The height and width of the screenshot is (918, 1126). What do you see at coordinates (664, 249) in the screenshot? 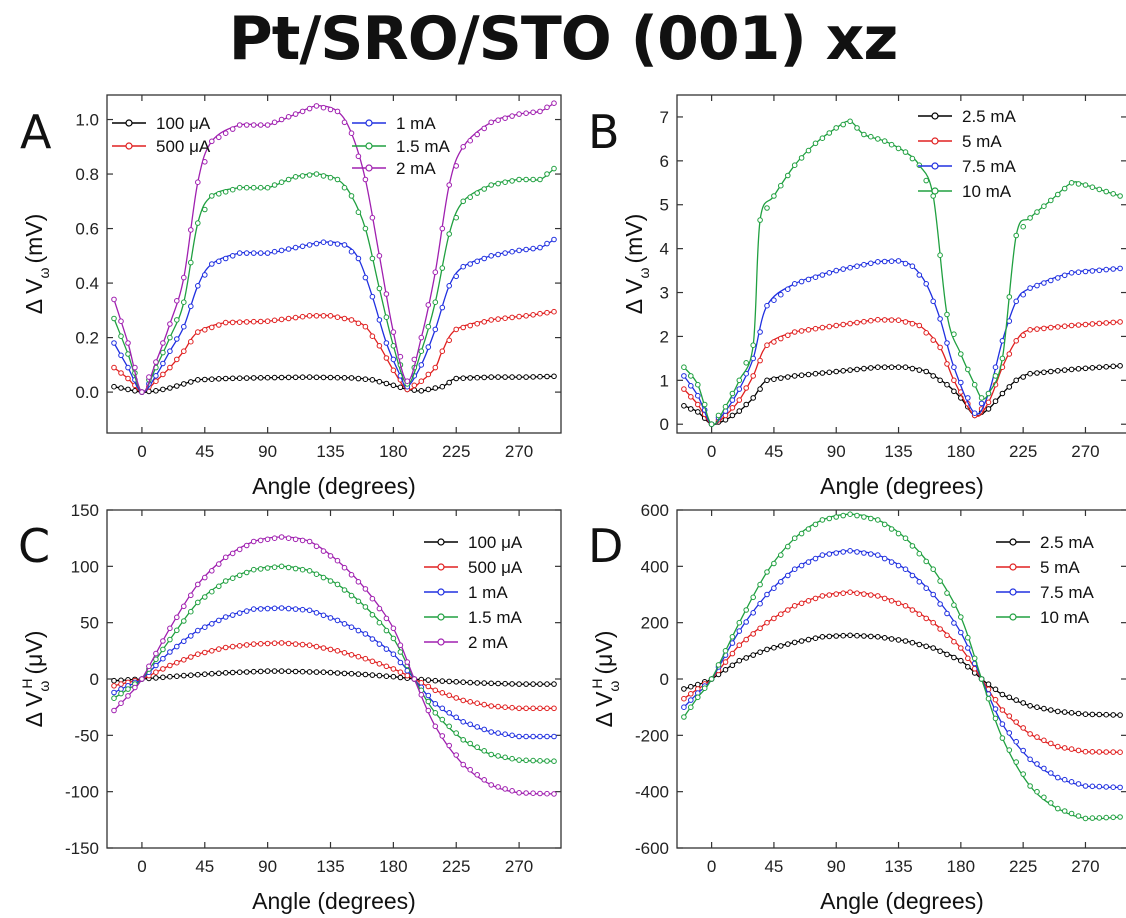
I see `y-tick-label: 4` at bounding box center [664, 249].